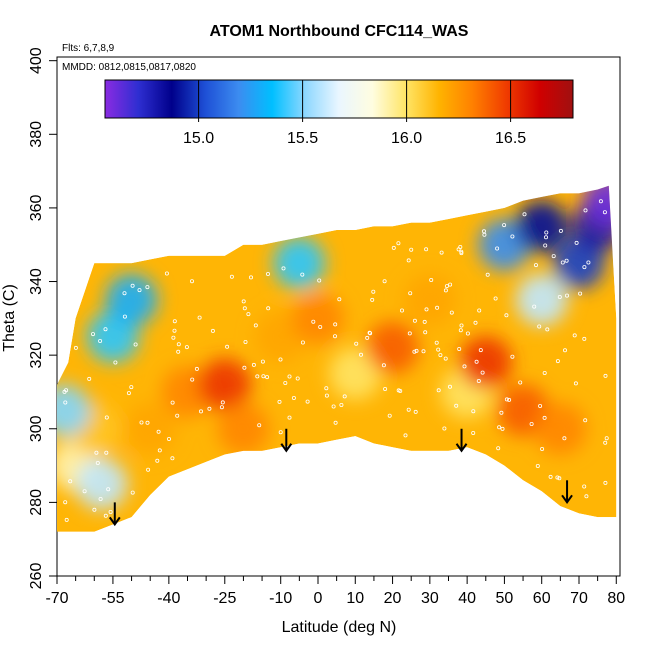 This screenshot has width=650, height=650. I want to click on y-tick-label: 360, so click(36, 207).